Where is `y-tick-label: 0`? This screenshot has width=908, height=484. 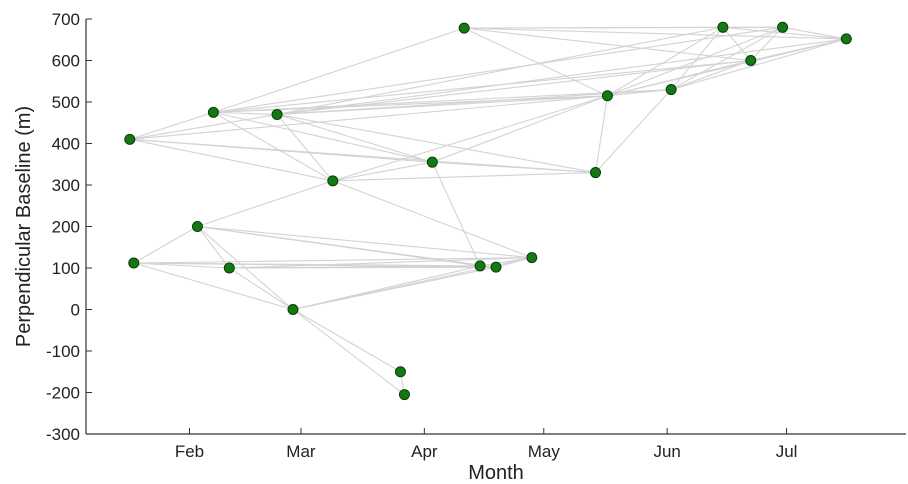
y-tick-label: 0 is located at coordinates (75, 310).